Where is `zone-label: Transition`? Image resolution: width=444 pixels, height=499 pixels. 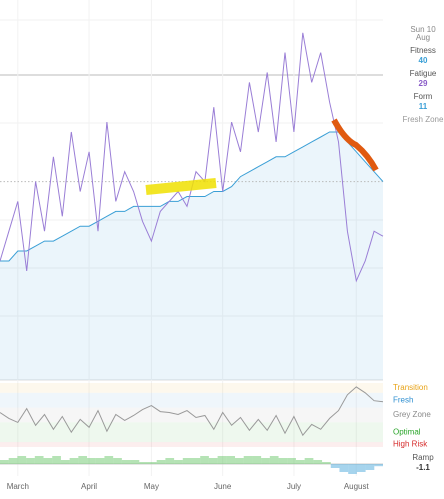 zone-label: Transition is located at coordinates (410, 387).